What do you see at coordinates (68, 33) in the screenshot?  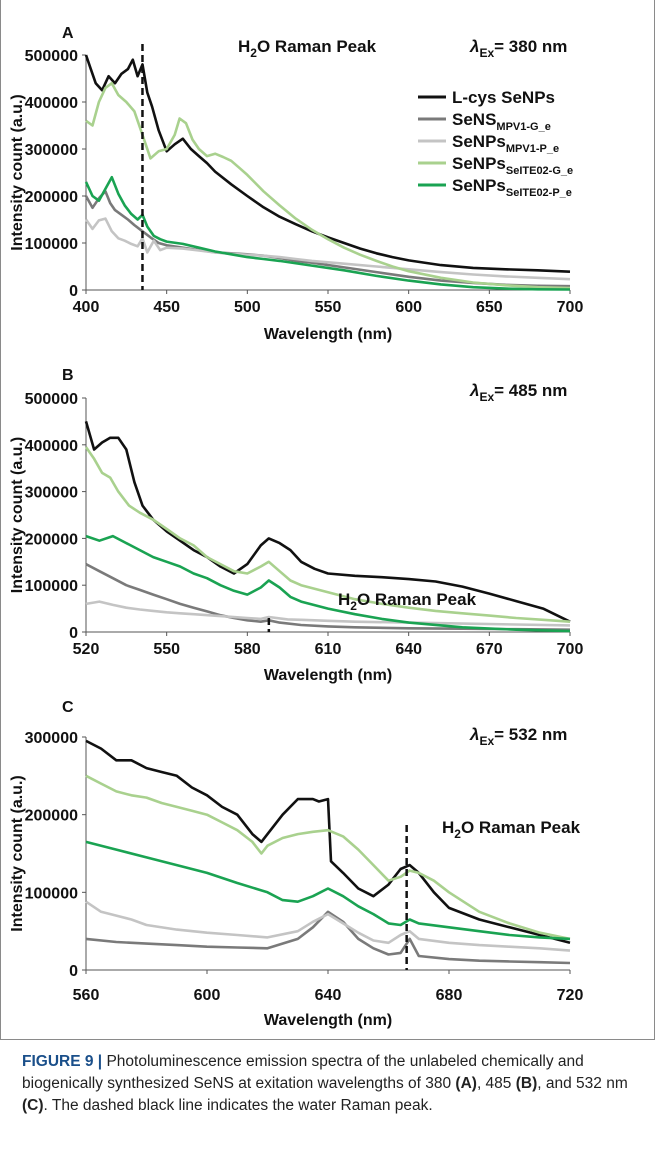 I see `panel-letter: A` at bounding box center [68, 33].